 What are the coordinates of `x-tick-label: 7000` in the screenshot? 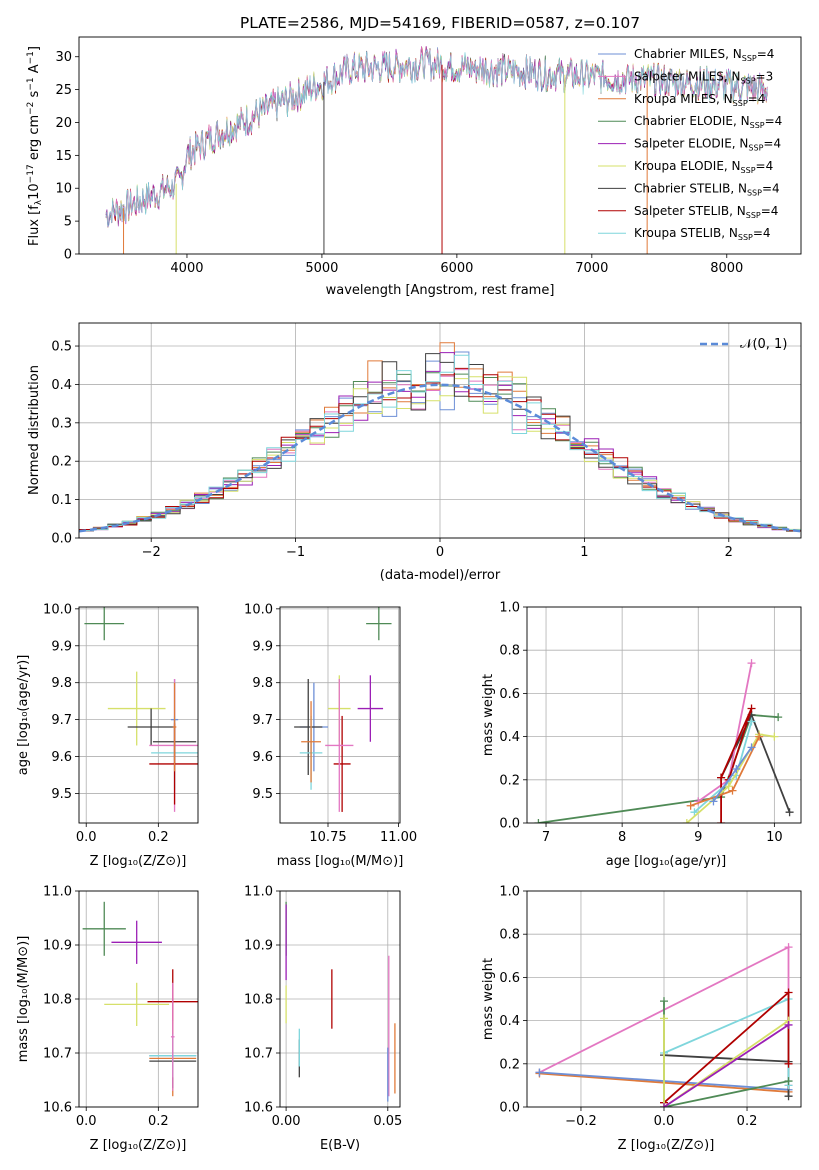 It's located at (591, 268).